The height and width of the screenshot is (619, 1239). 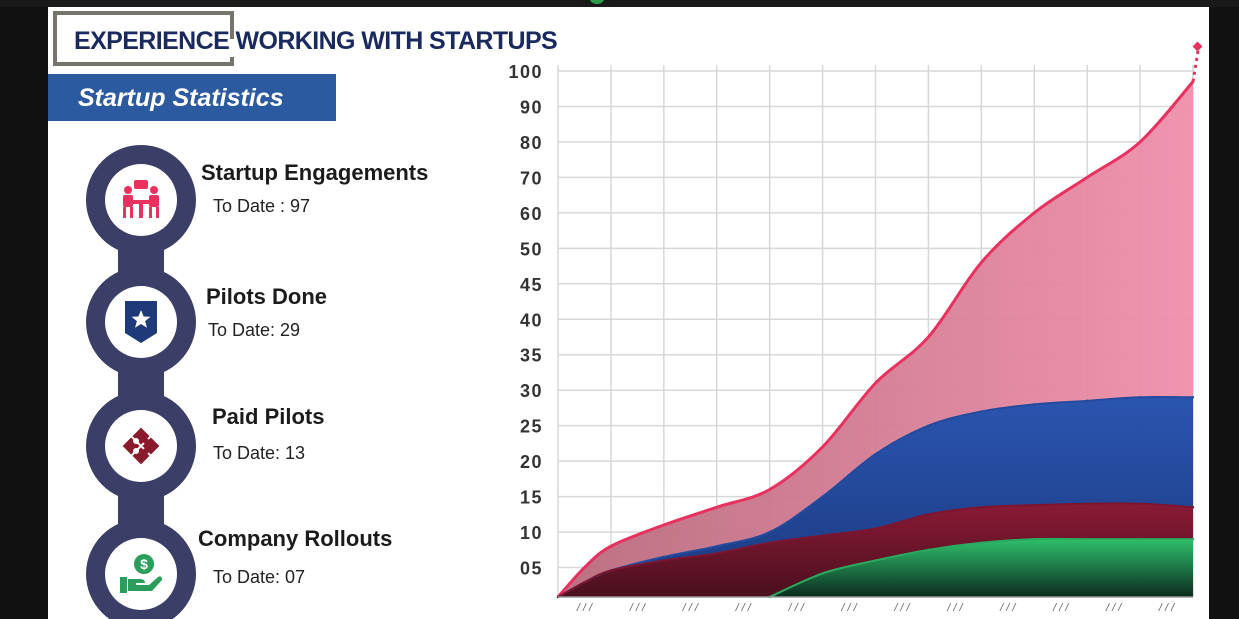 I want to click on y-tick-label: 35, so click(x=531, y=356).